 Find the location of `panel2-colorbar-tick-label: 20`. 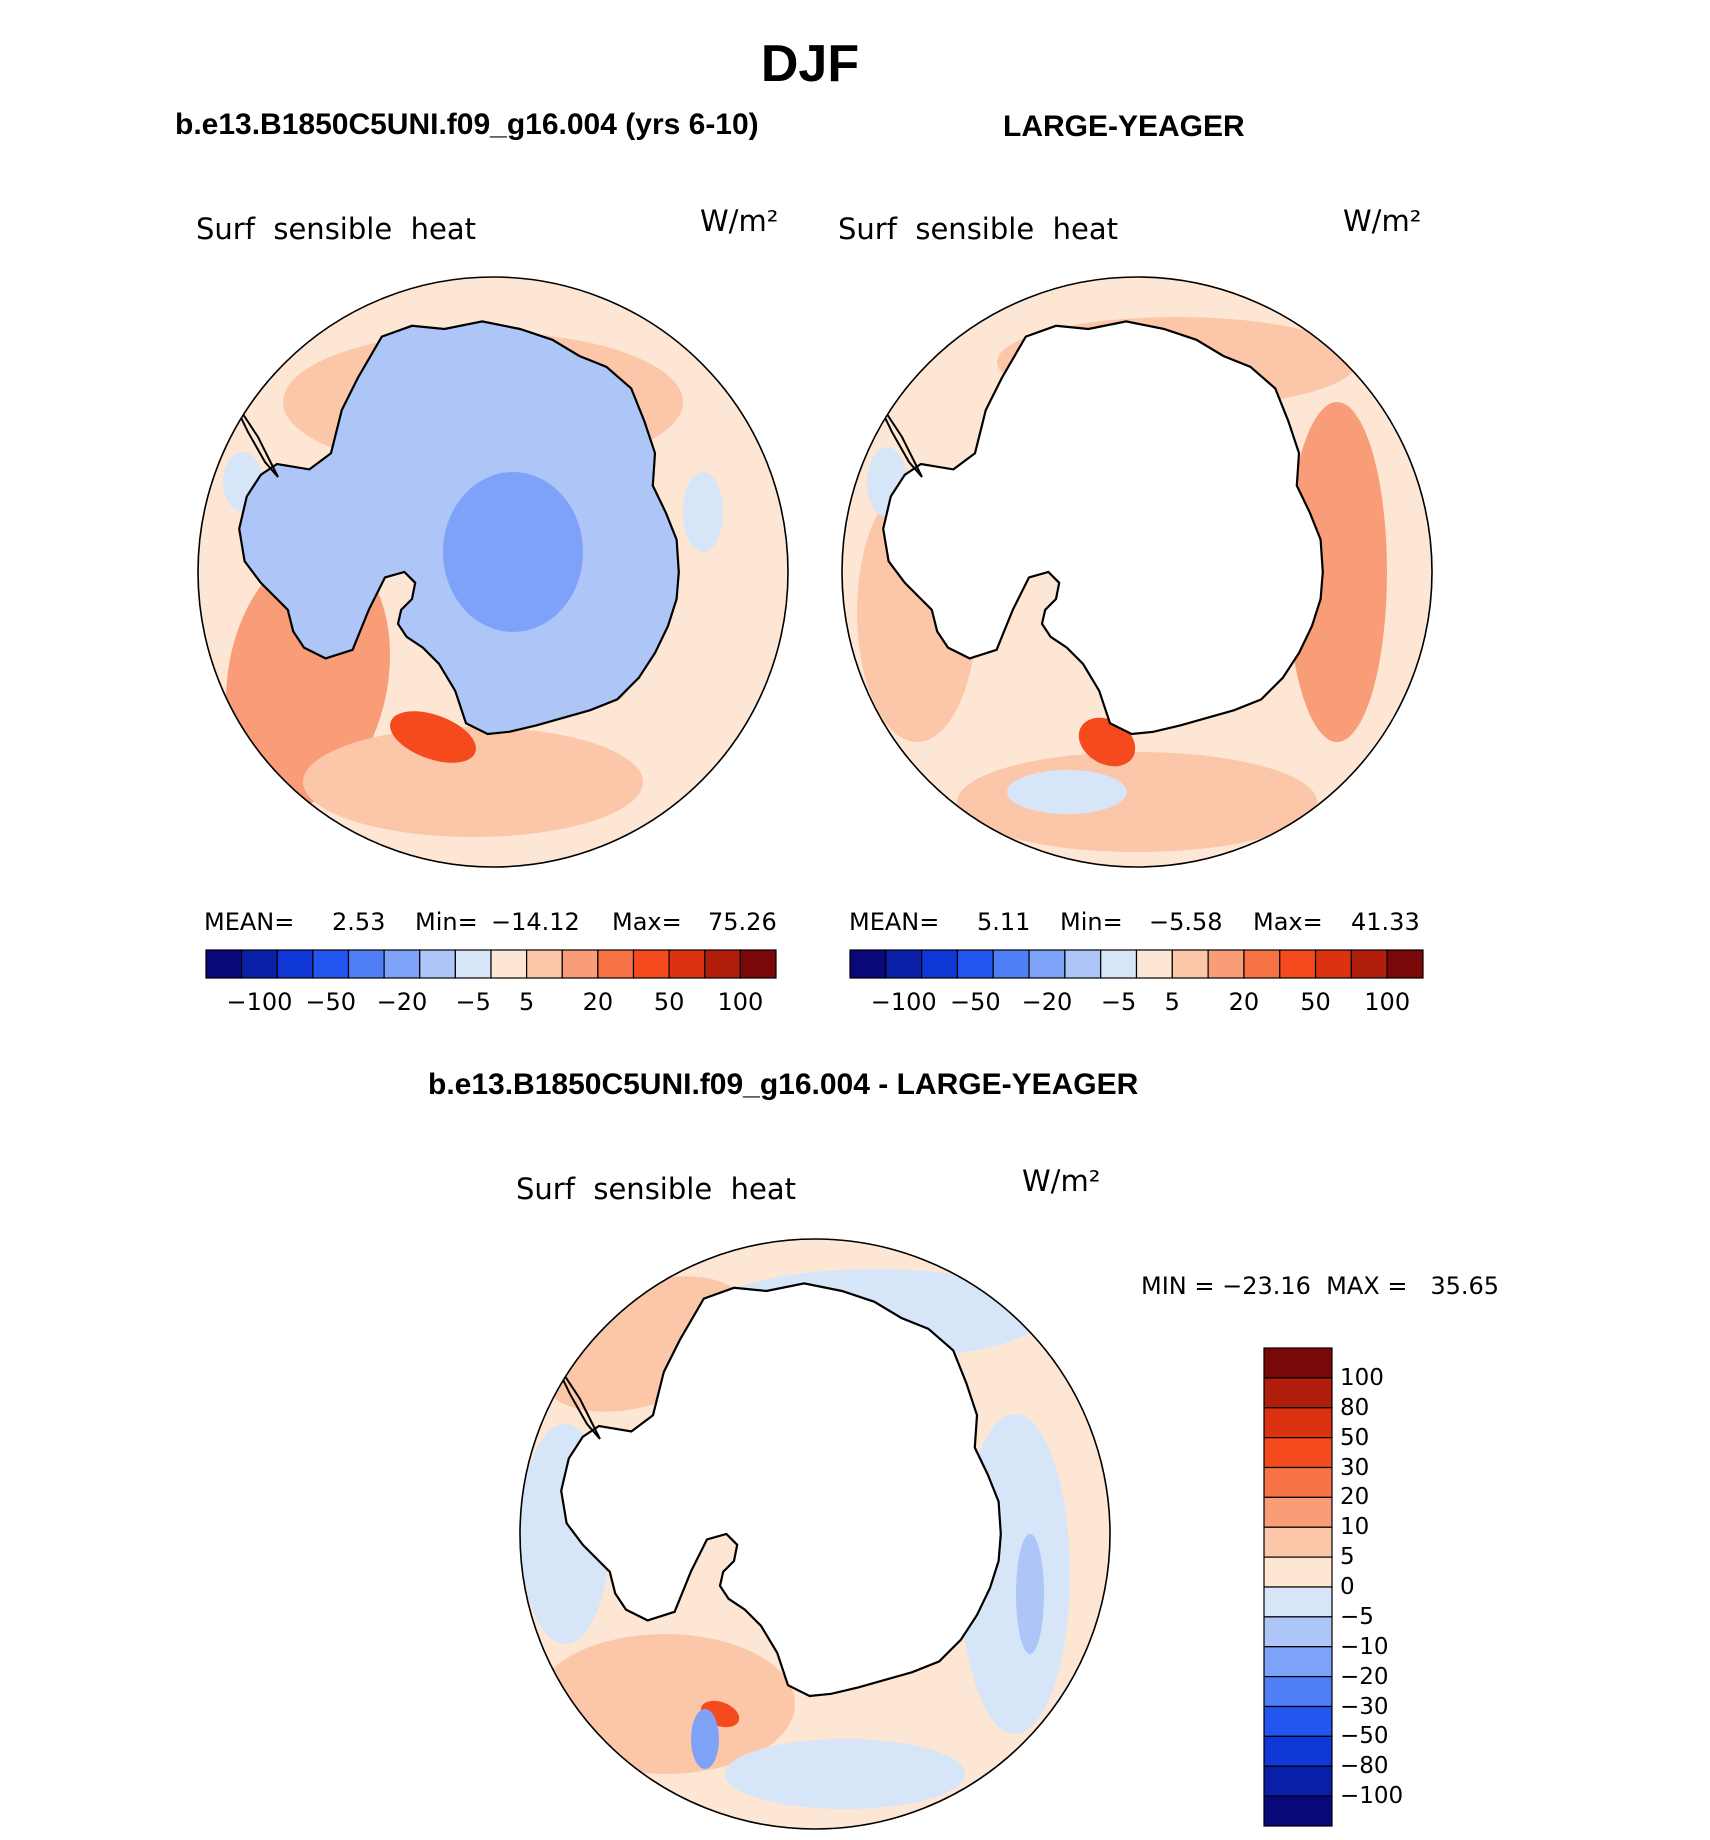

panel2-colorbar-tick-label: 20 is located at coordinates (1244, 1002).